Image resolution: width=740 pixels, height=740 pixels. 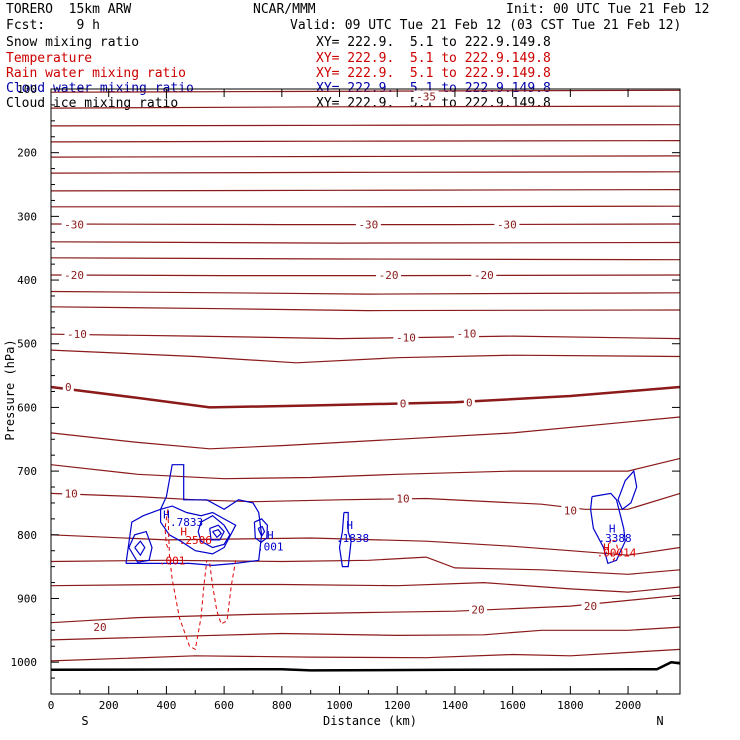 What do you see at coordinates (49, 58) in the screenshot?
I see `field-name-temperature: Temperature` at bounding box center [49, 58].